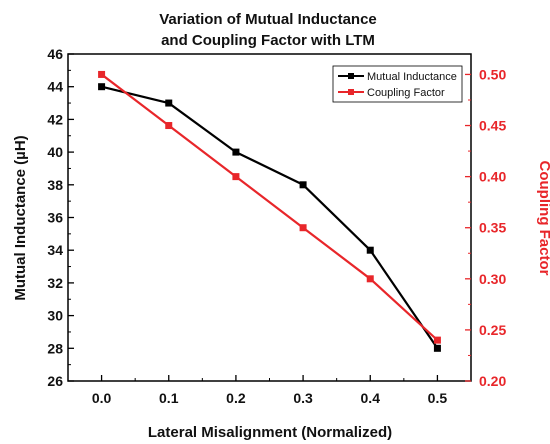  I want to click on left-tick-label: 28, so click(55, 348).